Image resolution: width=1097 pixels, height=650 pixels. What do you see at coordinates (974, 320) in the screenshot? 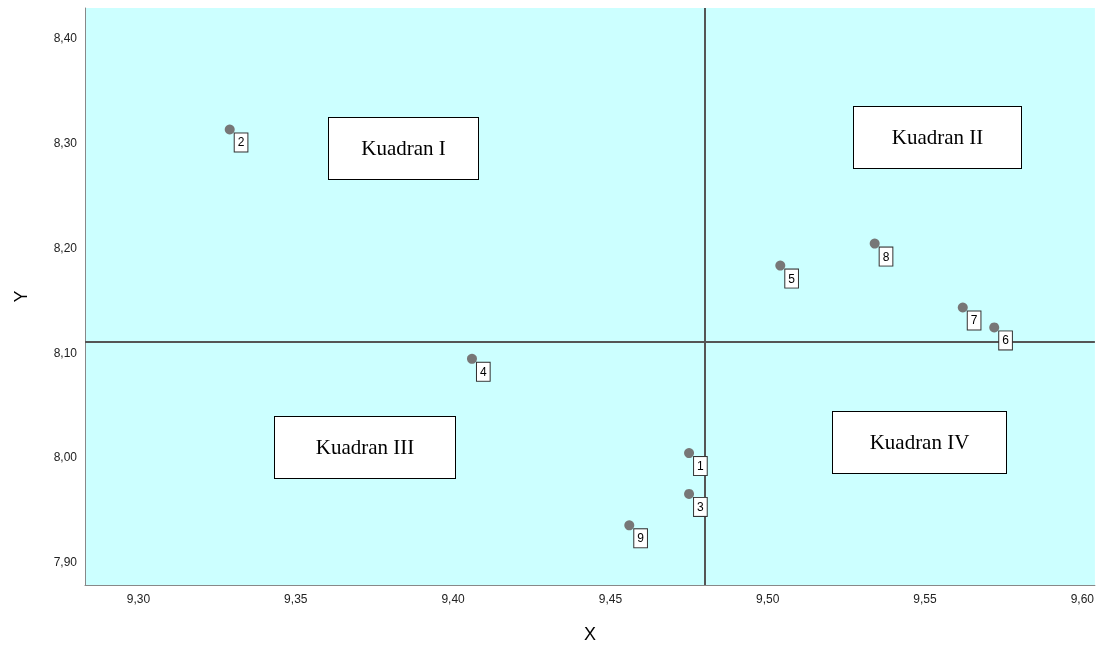
I see `annotation: 7` at bounding box center [974, 320].